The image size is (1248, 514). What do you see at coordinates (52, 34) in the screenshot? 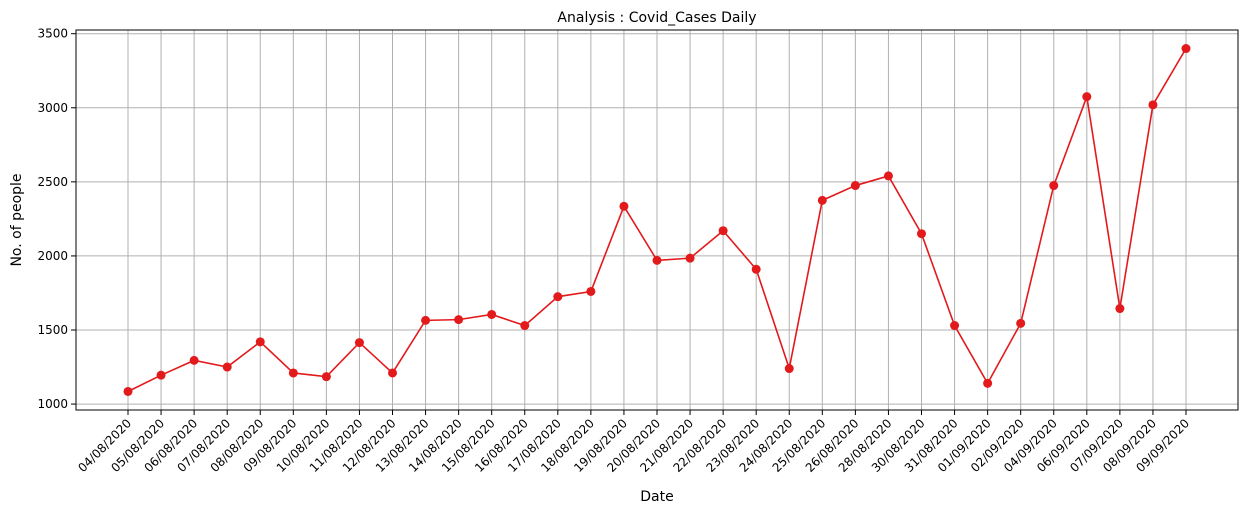
I see `y-tick-label: 3500` at bounding box center [52, 34].